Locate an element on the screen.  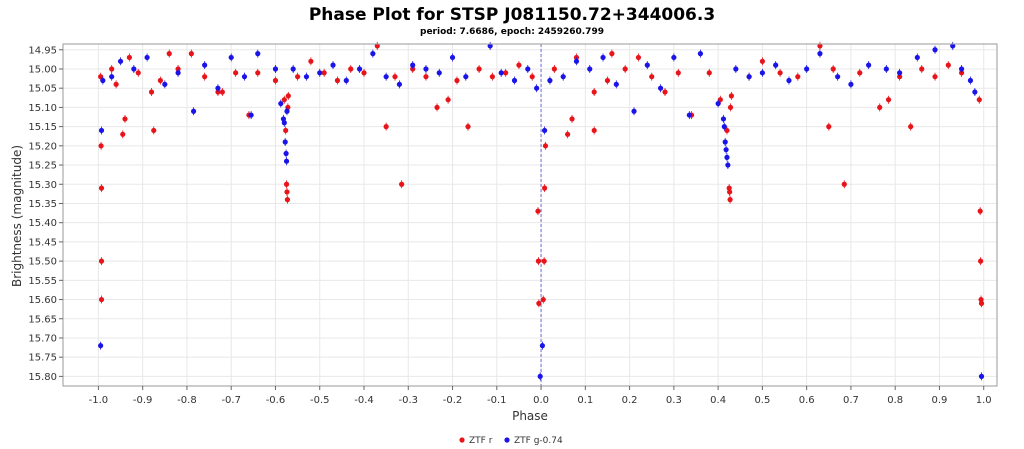
x-tick-label: -0.4 is located at coordinates (364, 400).